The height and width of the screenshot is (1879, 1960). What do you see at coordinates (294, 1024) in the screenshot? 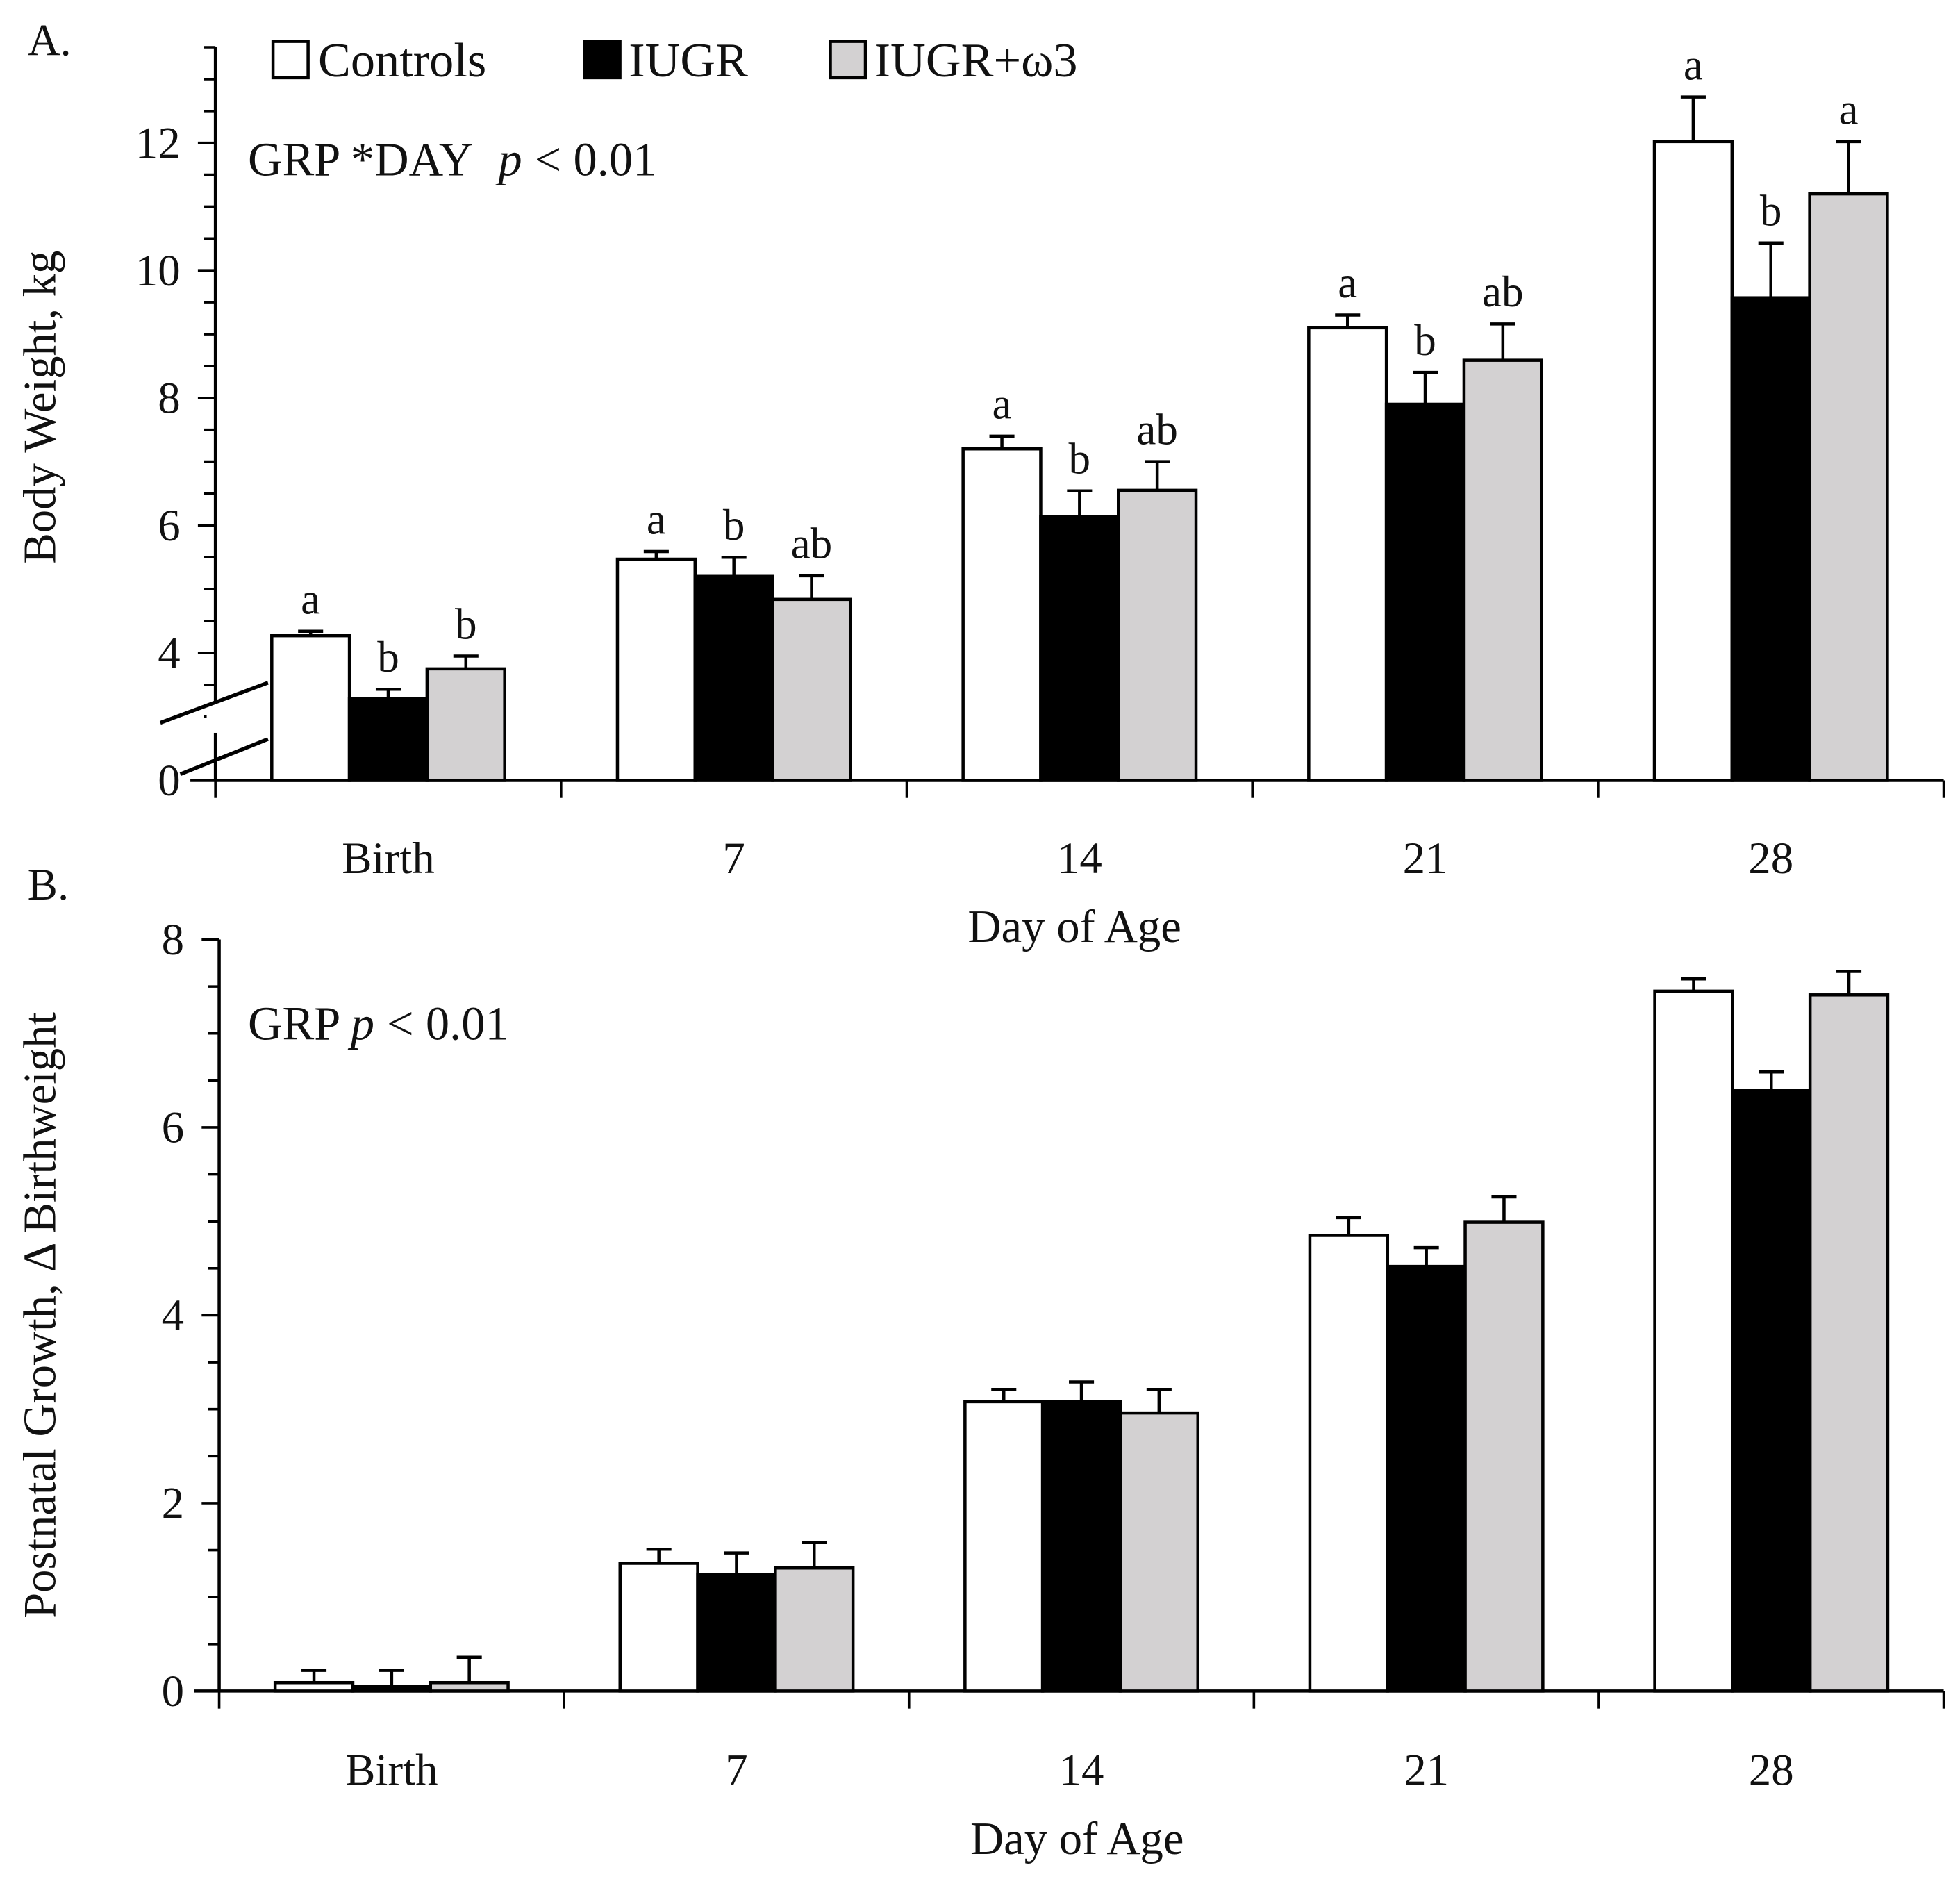
I see `annotation-prefix: GRP` at bounding box center [294, 1024].